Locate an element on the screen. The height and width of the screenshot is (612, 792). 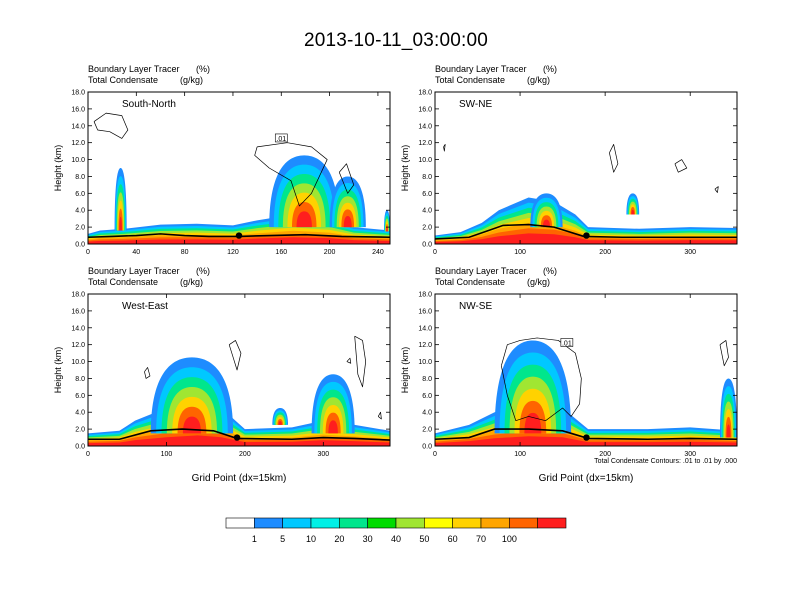
nw-se-plot-area: .01 is located at coordinates (586, 391).